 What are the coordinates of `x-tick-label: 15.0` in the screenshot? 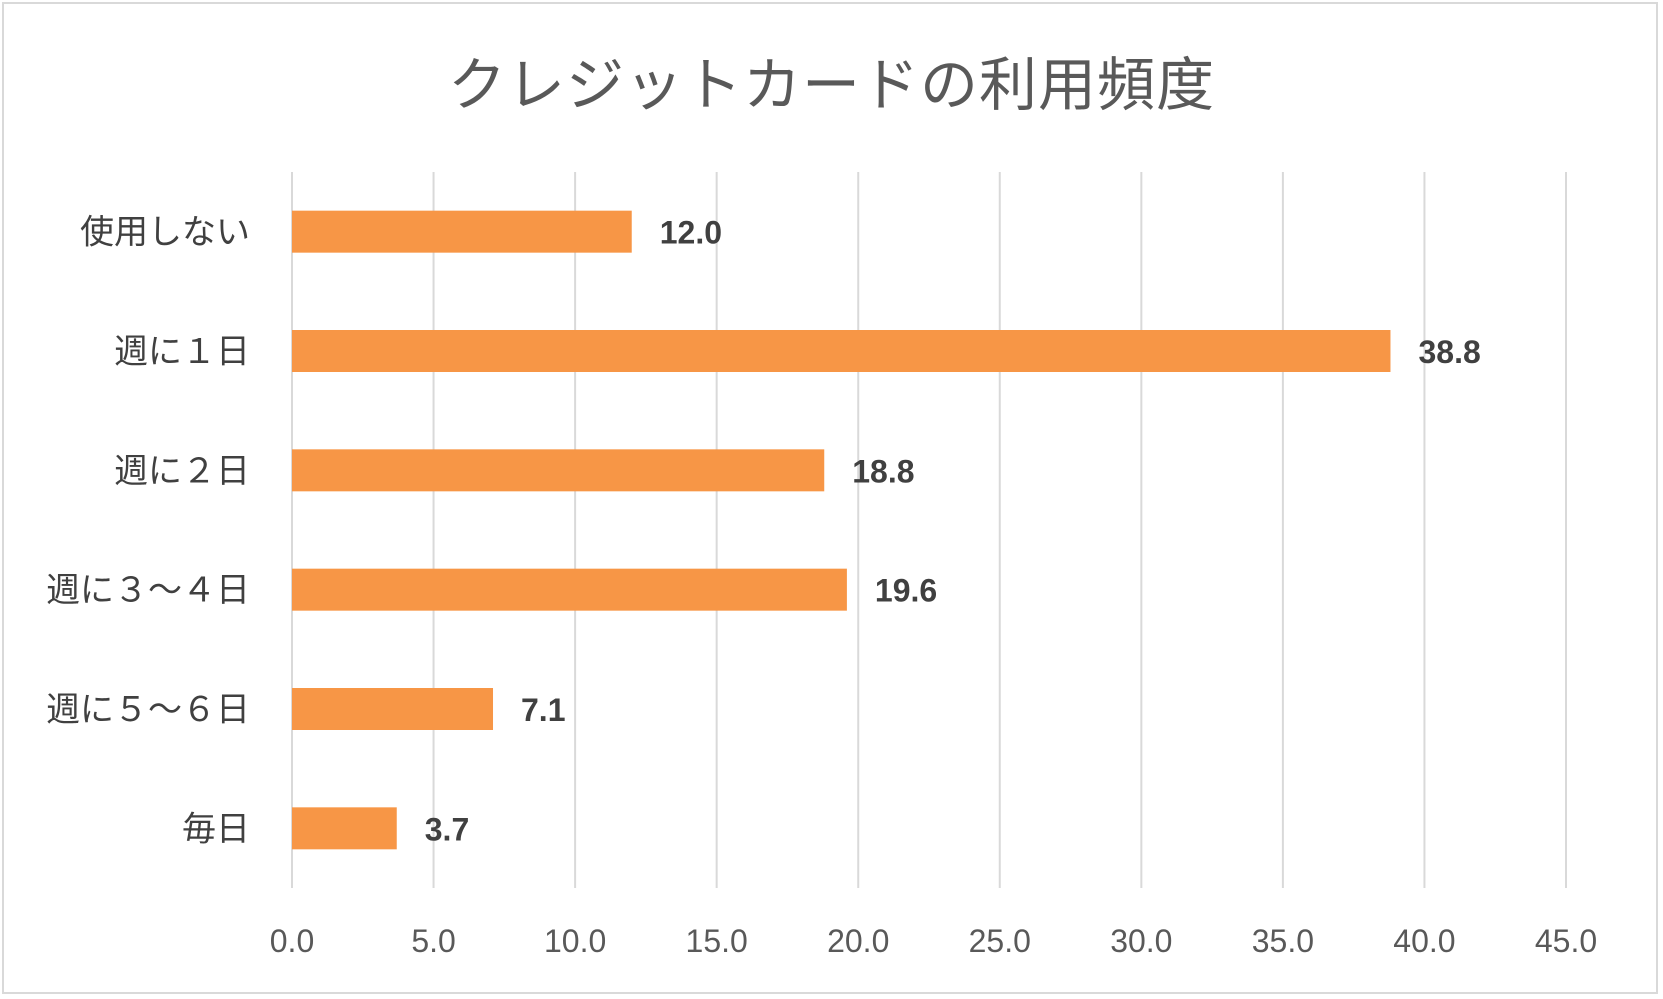 It's located at (717, 941).